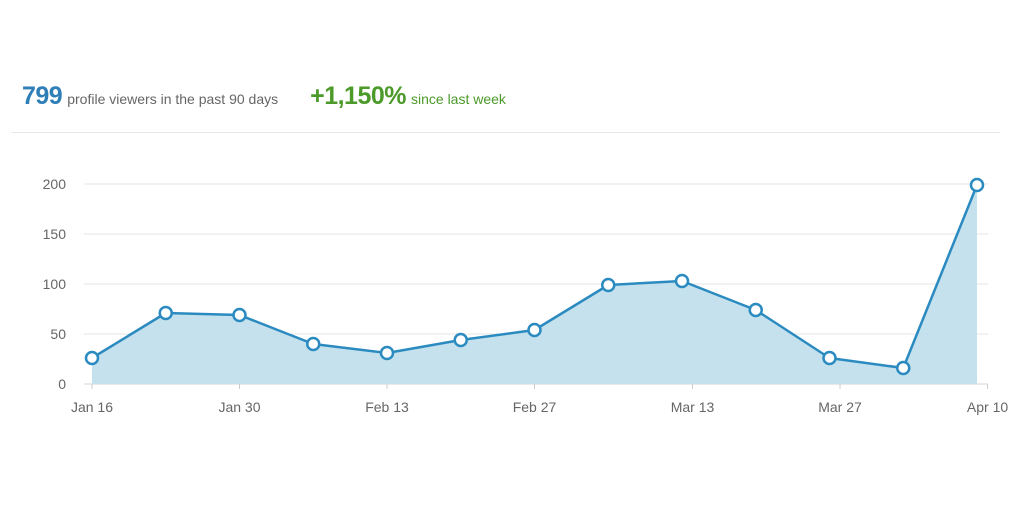 Image resolution: width=1024 pixels, height=517 pixels. I want to click on y-tick-label: 0, so click(62, 384).